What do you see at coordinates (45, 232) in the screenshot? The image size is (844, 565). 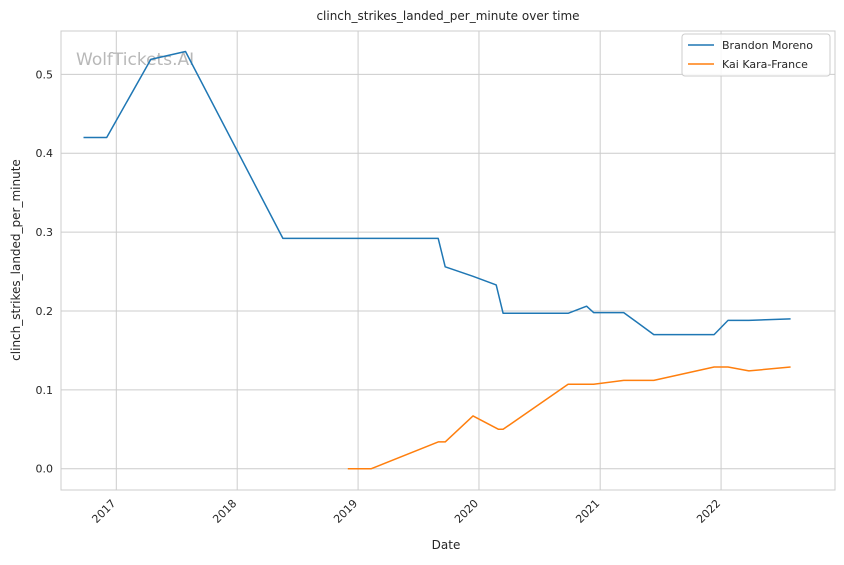 I see `y-tick-label: 0.3` at bounding box center [45, 232].